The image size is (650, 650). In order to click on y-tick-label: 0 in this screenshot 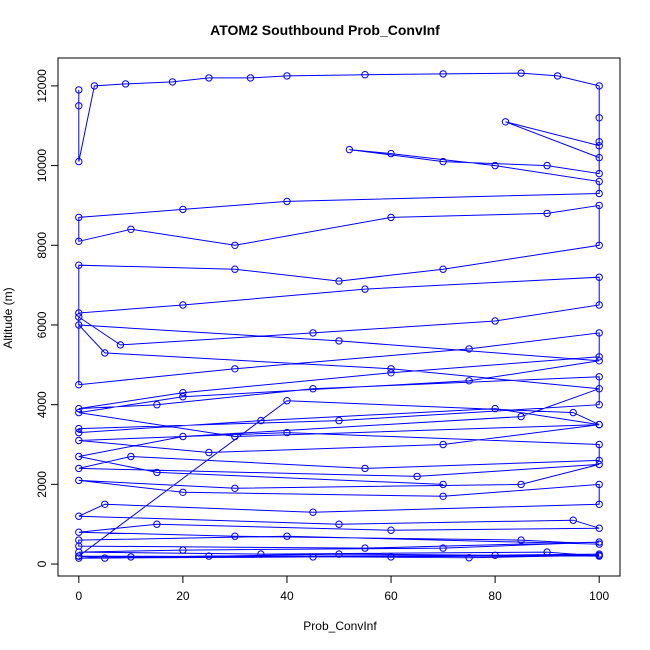, I will do `click(42, 563)`.